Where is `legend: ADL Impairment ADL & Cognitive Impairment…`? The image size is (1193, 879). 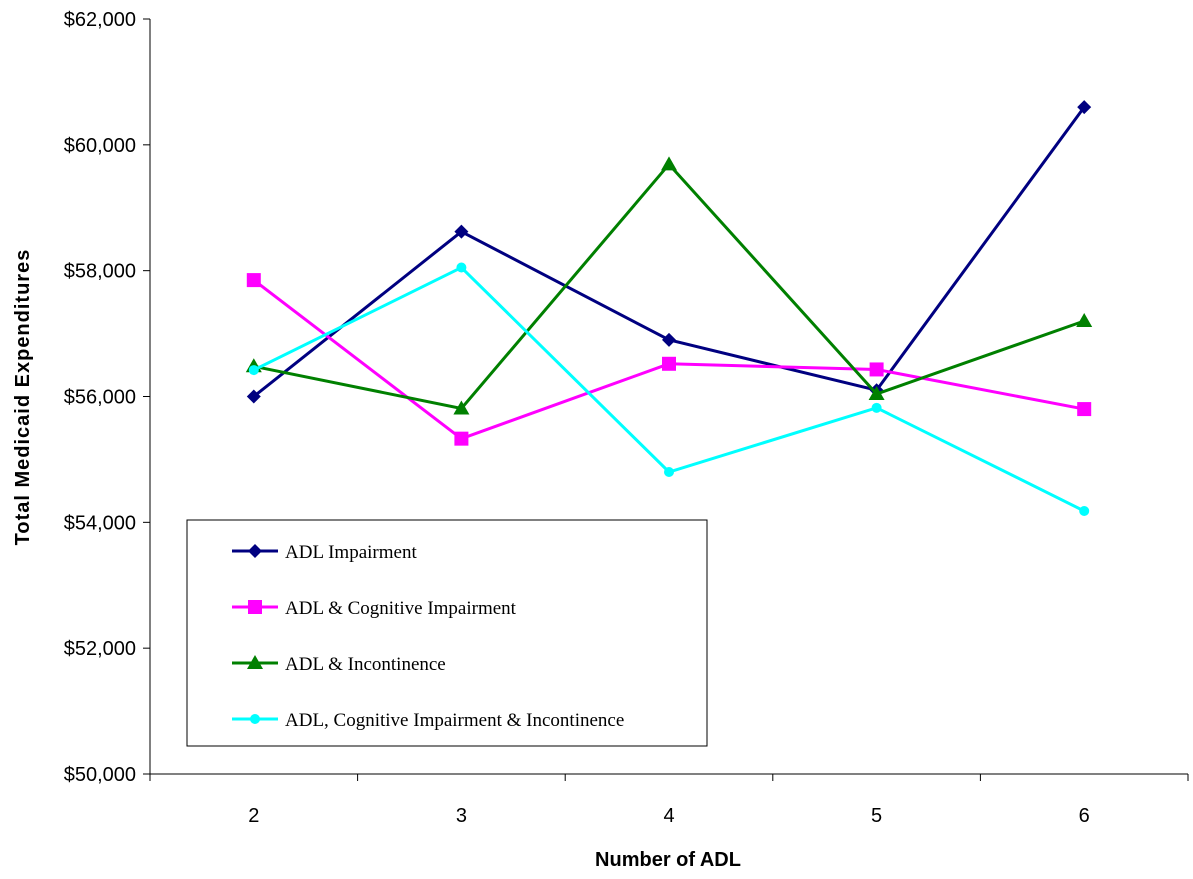
legend: ADL Impairment ADL & Cognitive Impairment… is located at coordinates (447, 633).